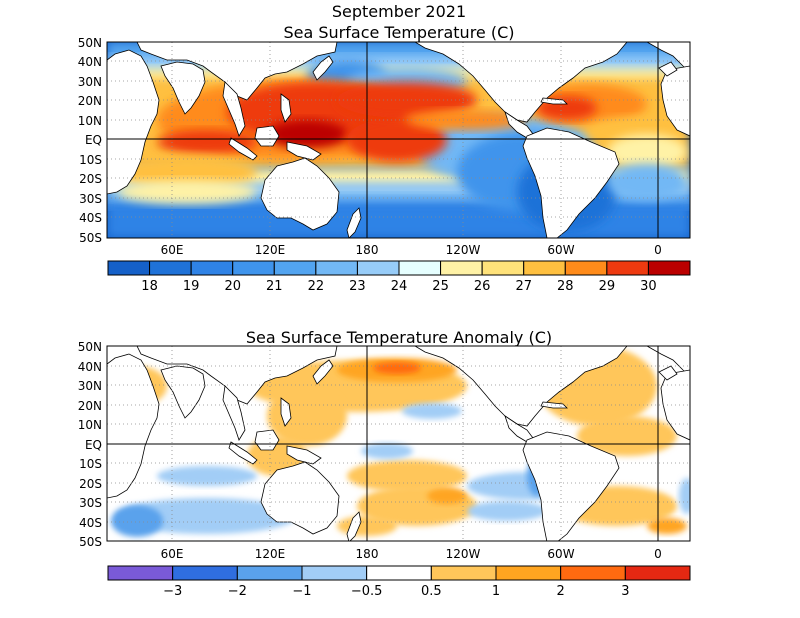  I want to click on colorbar-tick-label: 18, so click(149, 286).